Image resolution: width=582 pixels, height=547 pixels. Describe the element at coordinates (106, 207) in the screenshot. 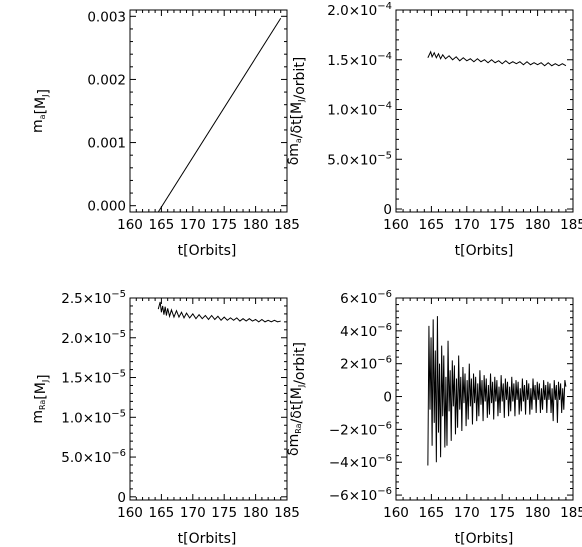

I see `y-tick-label: 0.000` at that location.